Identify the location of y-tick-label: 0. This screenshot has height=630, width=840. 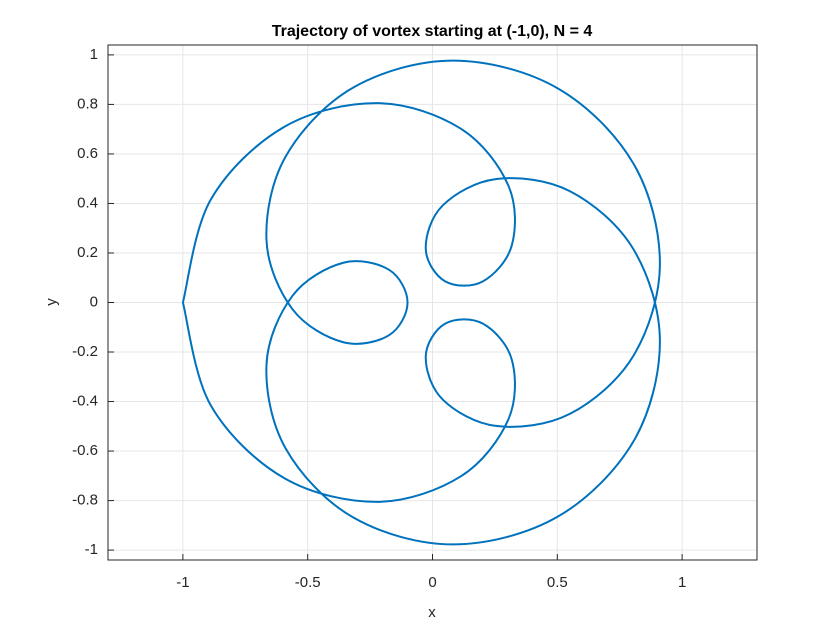
(94, 301).